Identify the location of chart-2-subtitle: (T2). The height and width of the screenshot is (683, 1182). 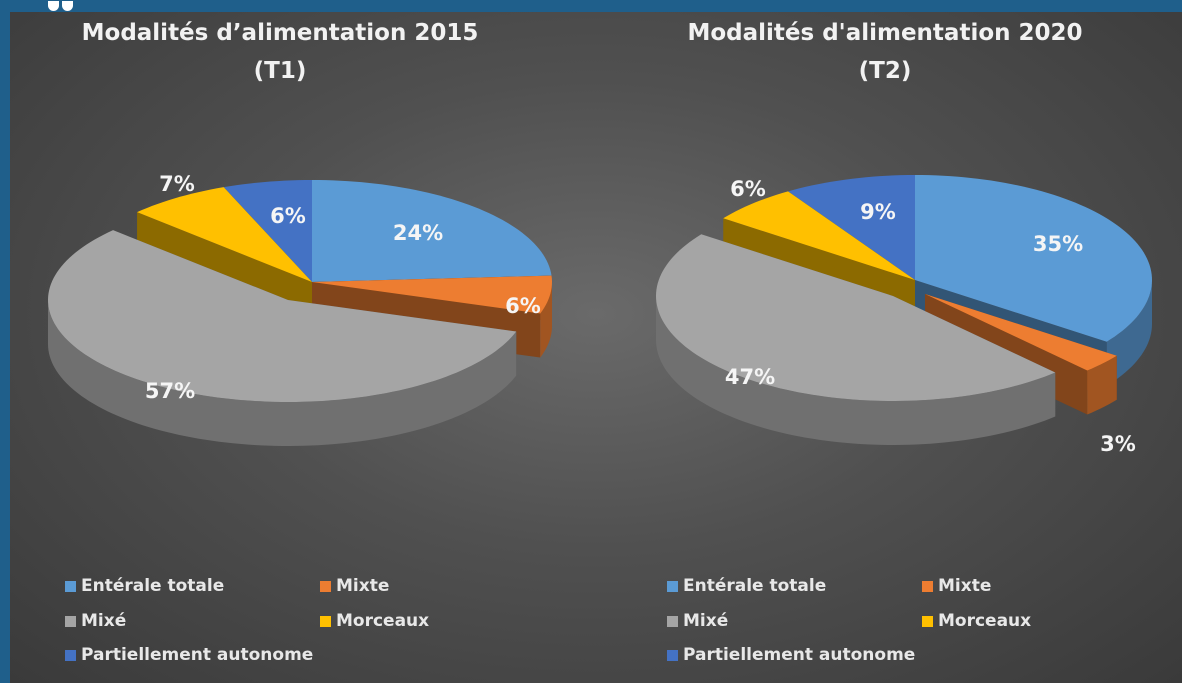
(885, 71).